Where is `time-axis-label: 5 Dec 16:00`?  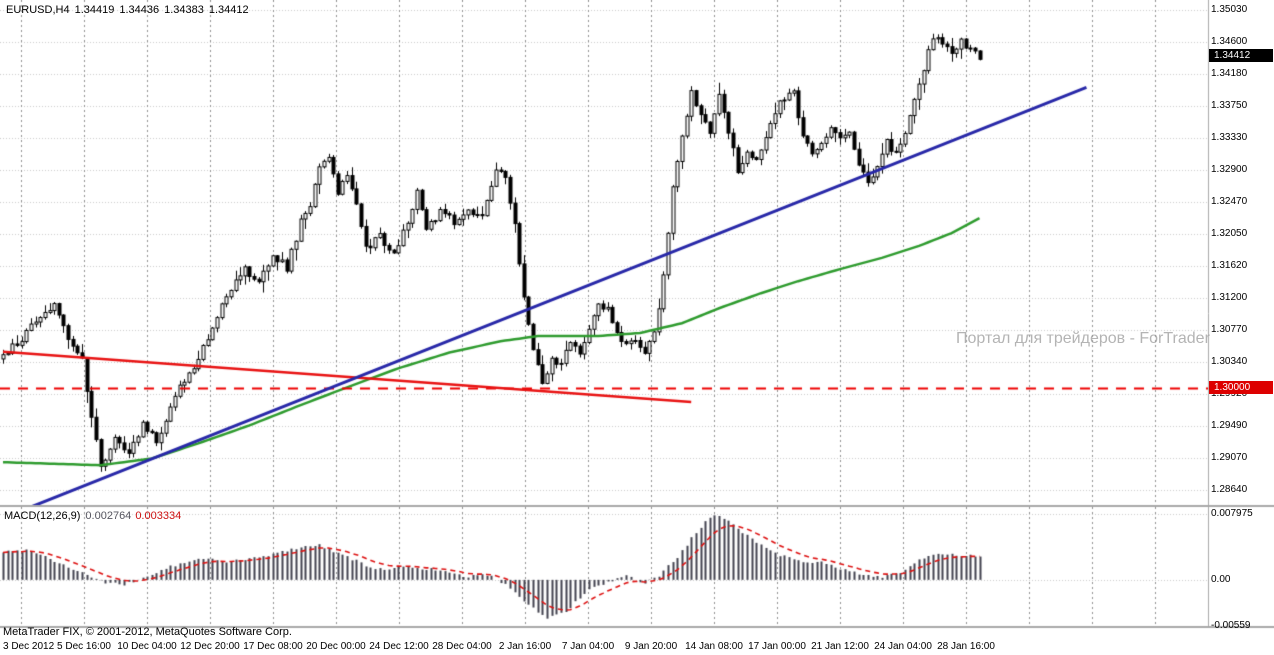
time-axis-label: 5 Dec 16:00 is located at coordinates (84, 646).